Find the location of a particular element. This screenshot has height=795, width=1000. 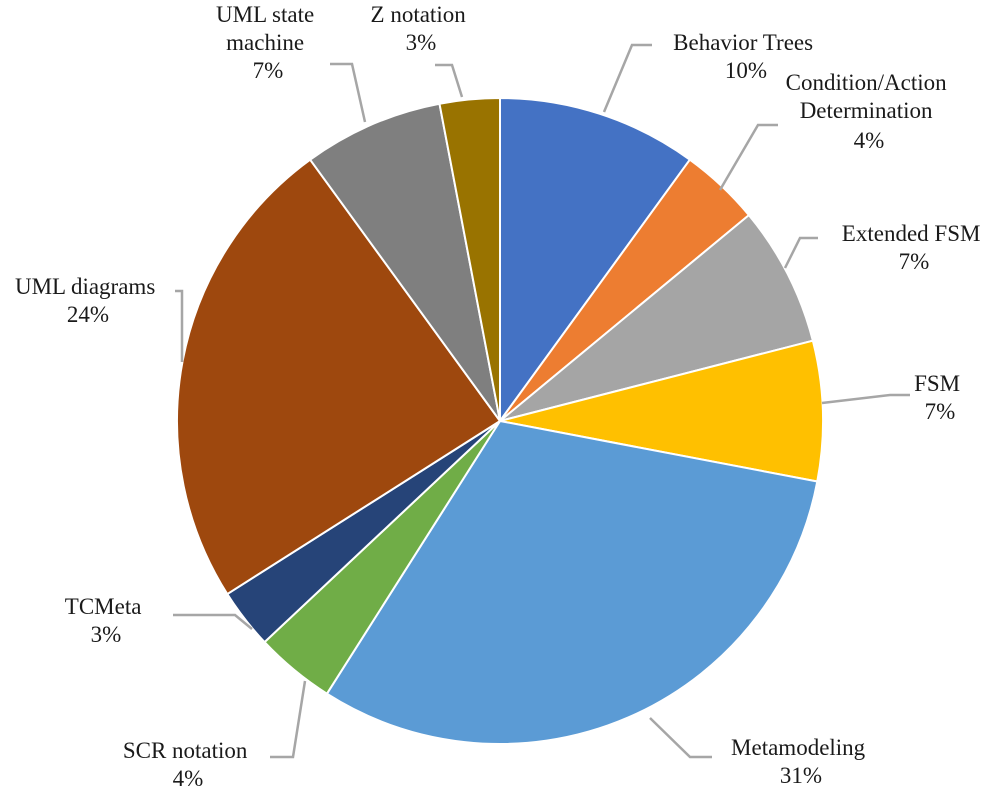

pie-slice-fsm is located at coordinates (661, 411).